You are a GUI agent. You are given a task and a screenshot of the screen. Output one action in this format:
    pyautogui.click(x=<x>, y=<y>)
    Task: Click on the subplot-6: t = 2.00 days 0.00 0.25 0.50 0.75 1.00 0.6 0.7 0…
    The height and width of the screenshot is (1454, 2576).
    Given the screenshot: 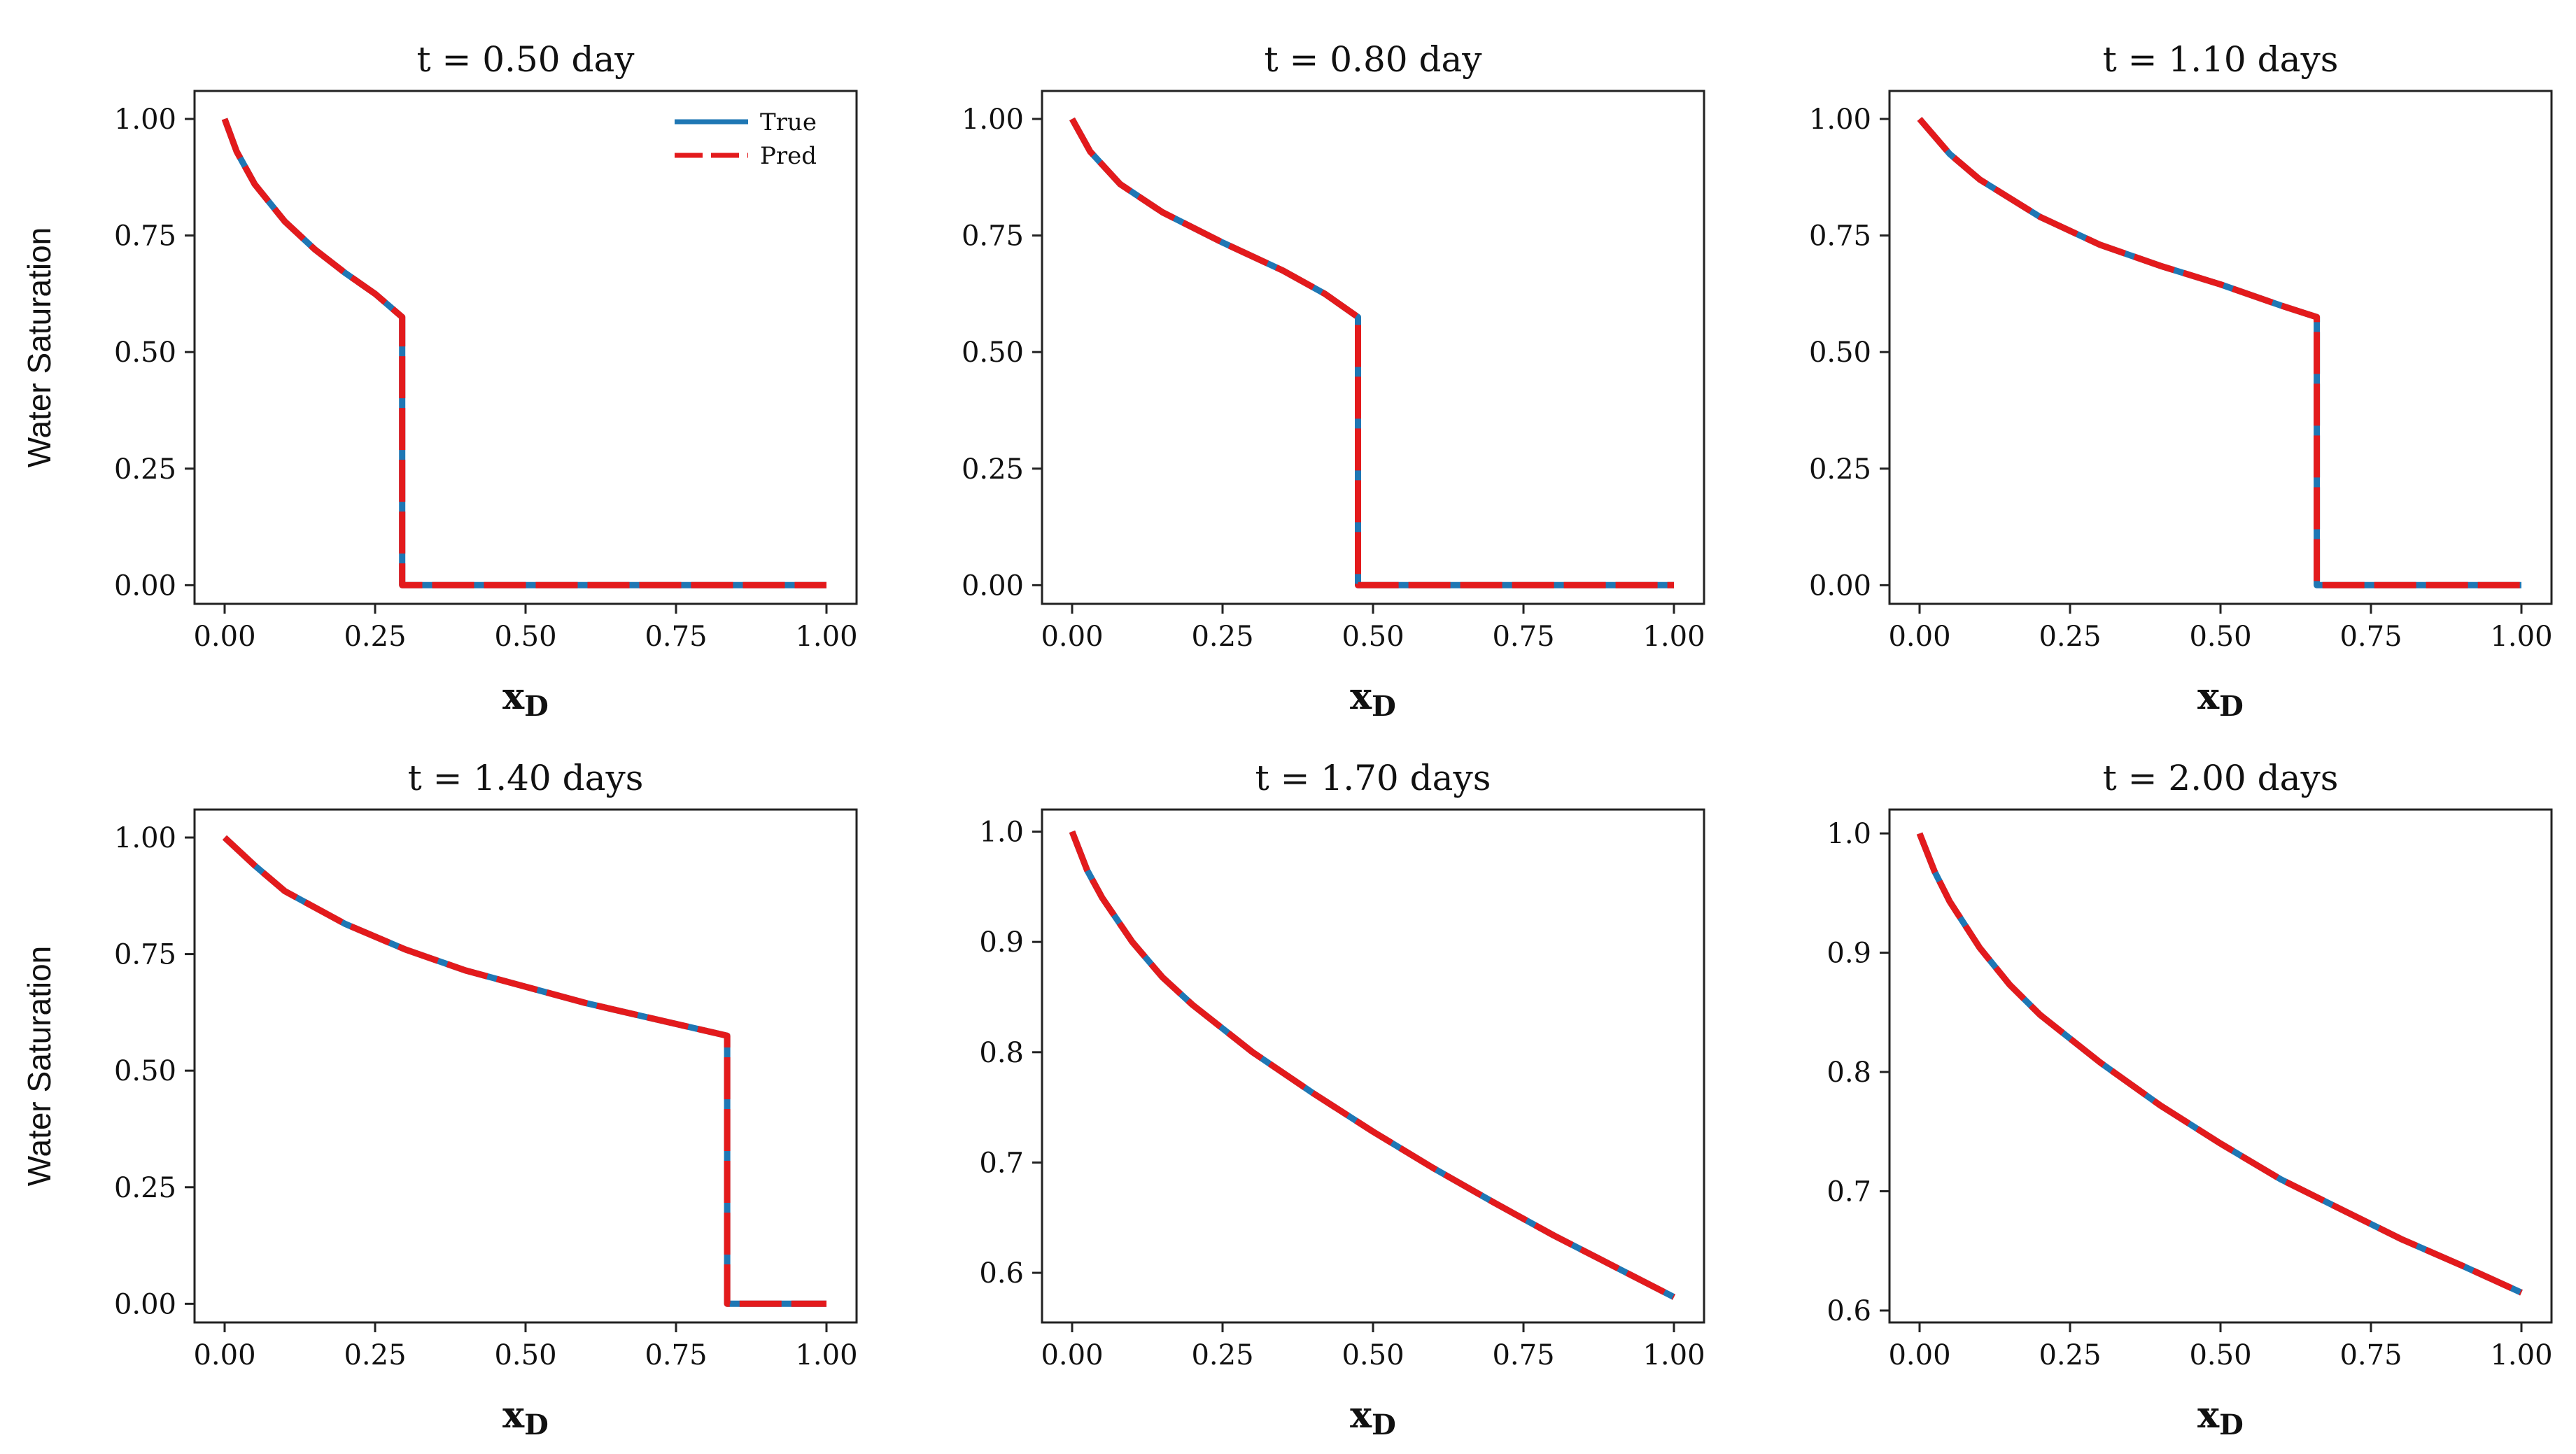 What is the action you would take?
    pyautogui.click(x=2189, y=1099)
    